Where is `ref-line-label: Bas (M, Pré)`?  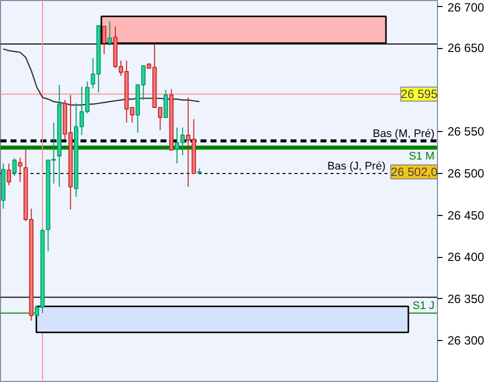 ref-line-label: Bas (M, Pré) is located at coordinates (403, 134).